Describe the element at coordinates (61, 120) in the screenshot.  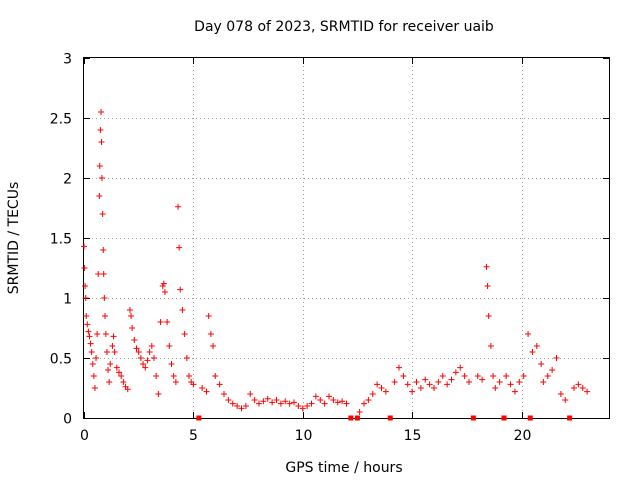
I see `y-tick-label: 2.5` at that location.